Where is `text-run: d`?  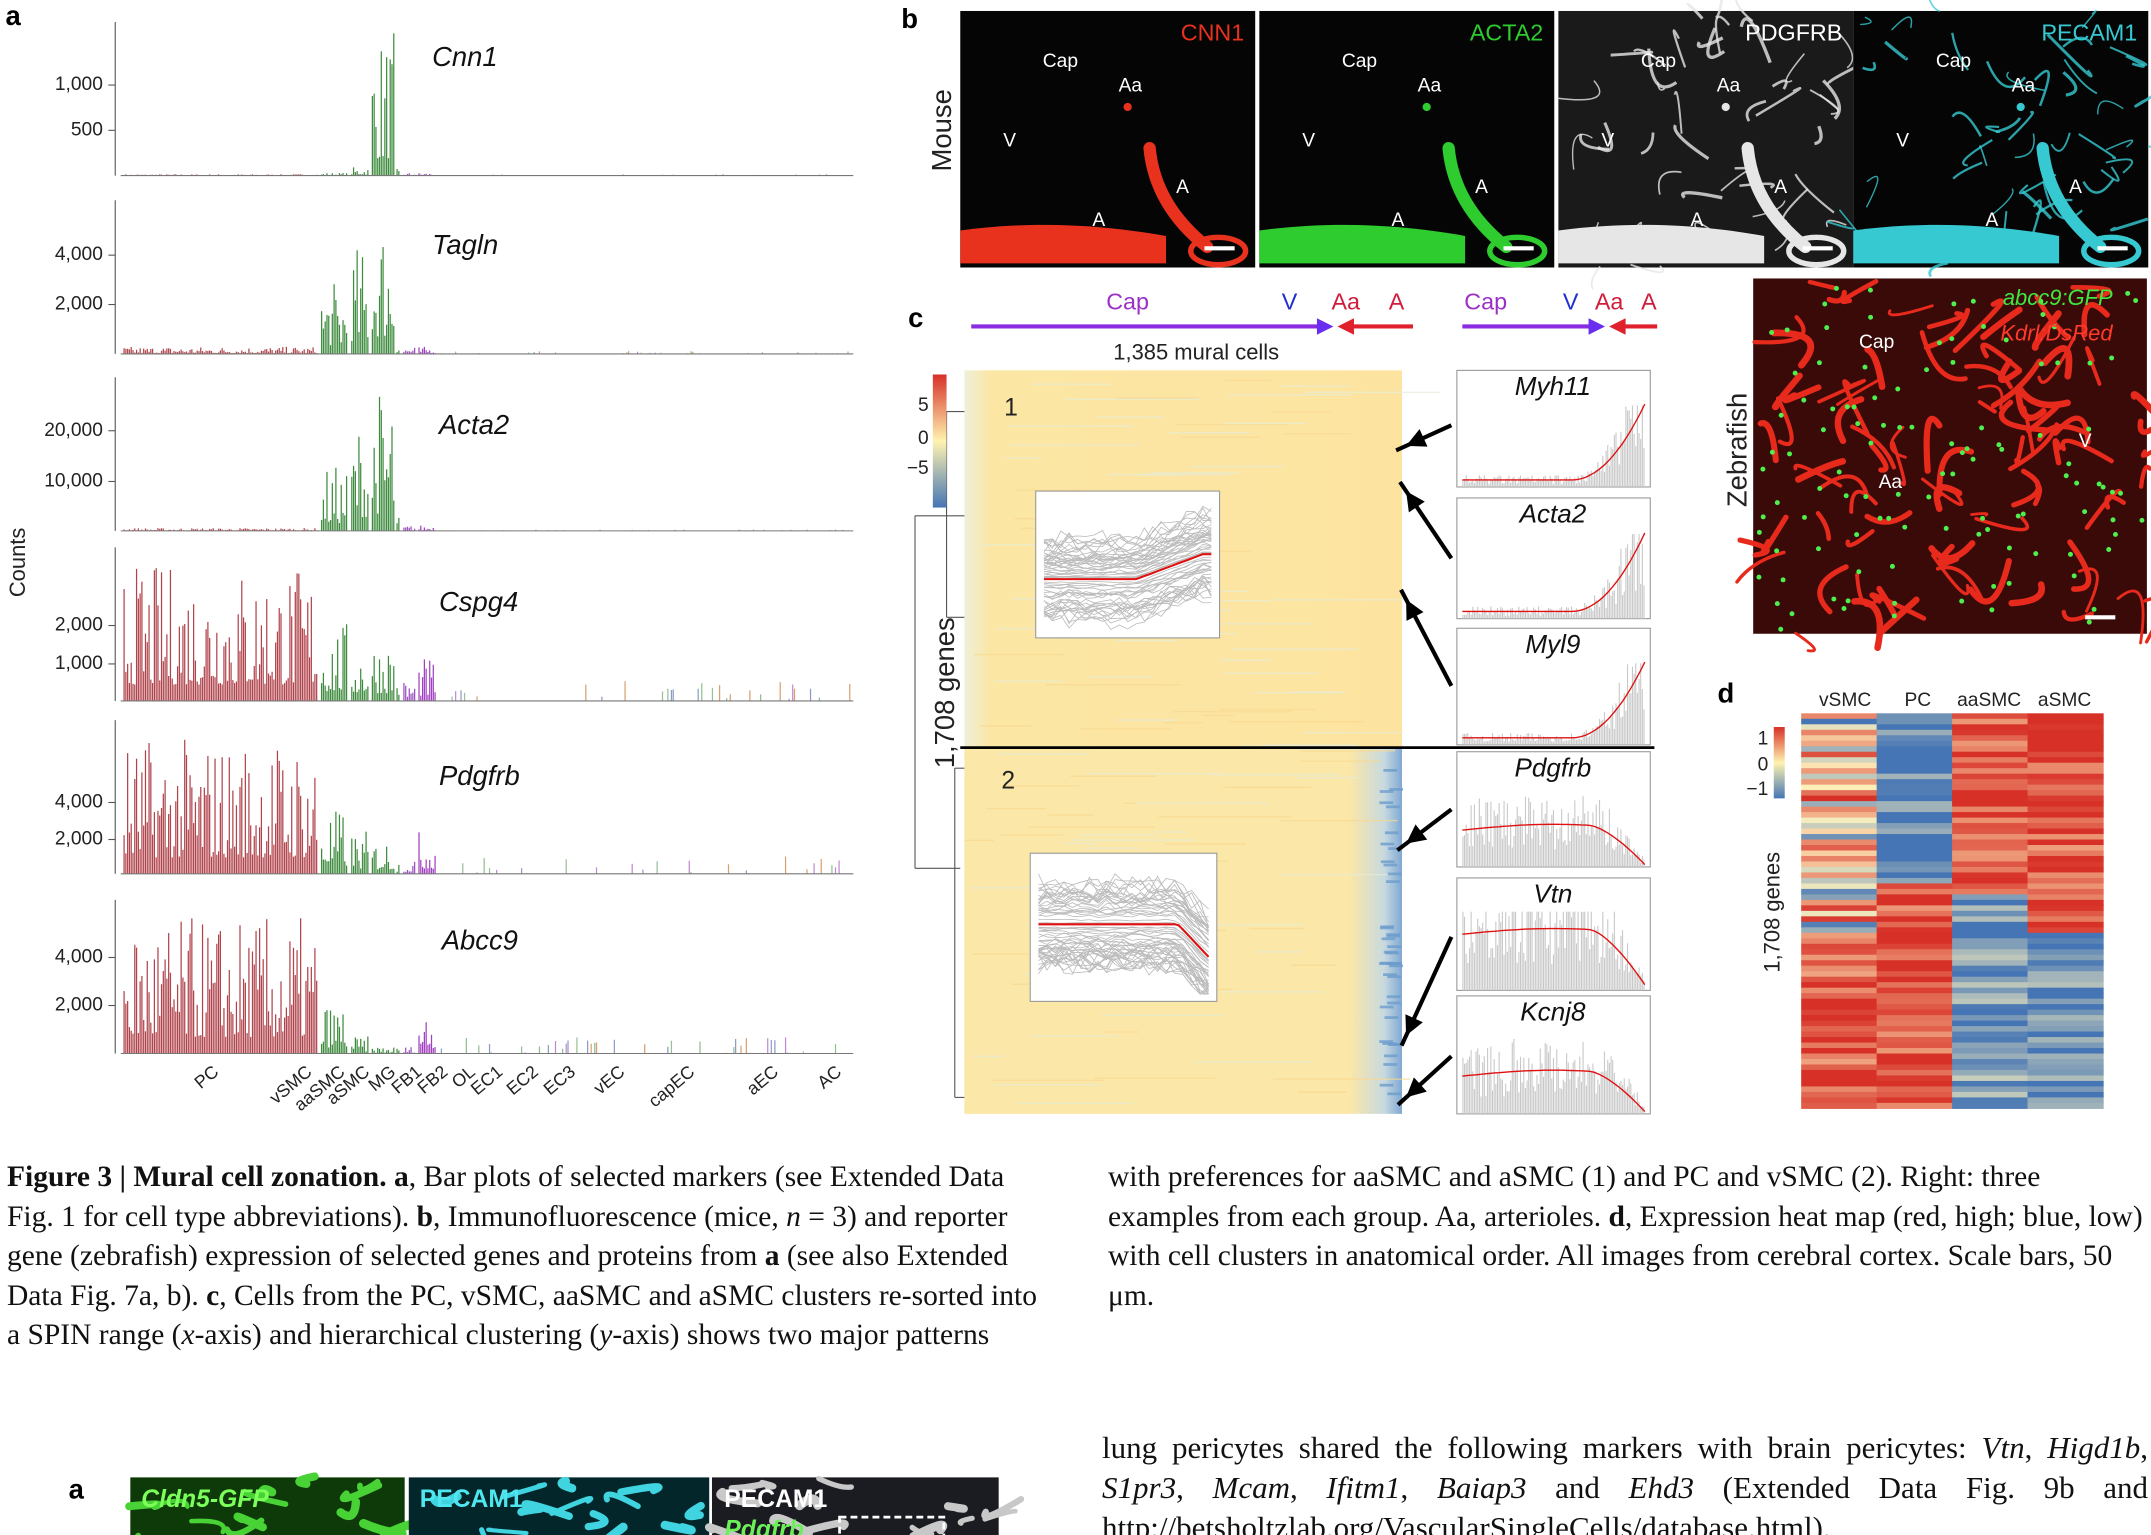
text-run: d is located at coordinates (1616, 1216).